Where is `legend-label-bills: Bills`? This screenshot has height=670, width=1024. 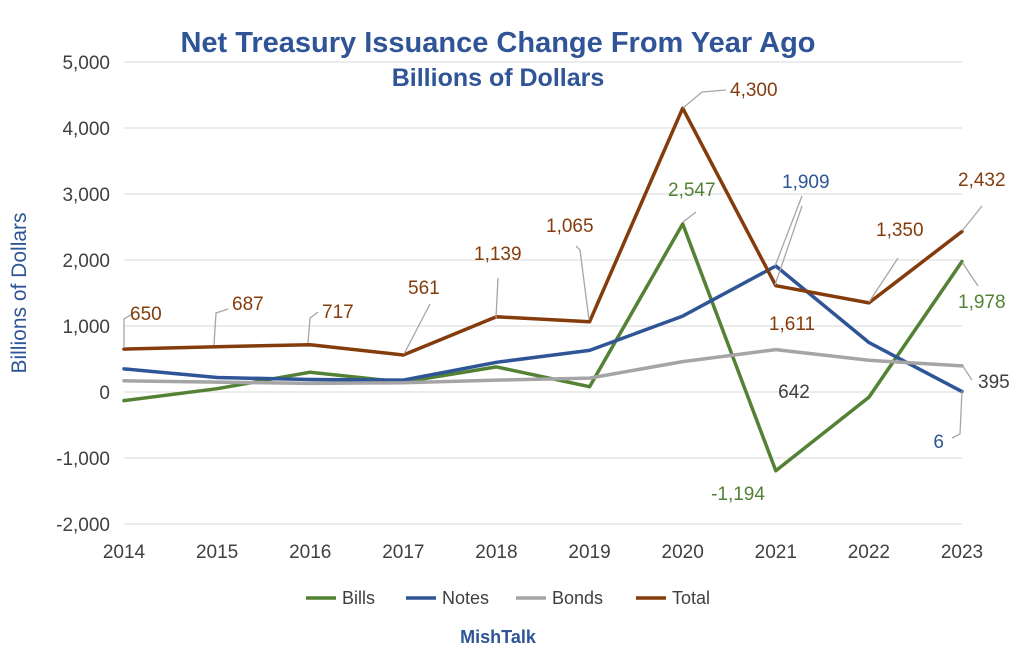 legend-label-bills: Bills is located at coordinates (358, 598).